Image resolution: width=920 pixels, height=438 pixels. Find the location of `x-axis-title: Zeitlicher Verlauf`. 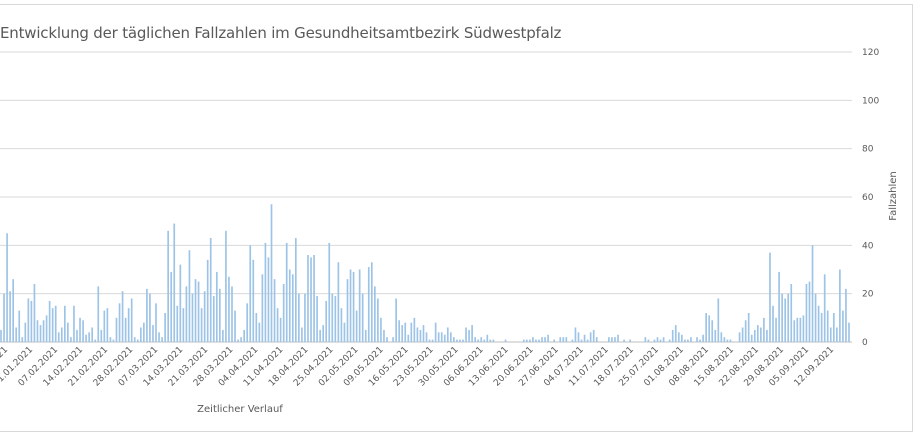

x-axis-title: Zeitlicher Verlauf is located at coordinates (240, 409).